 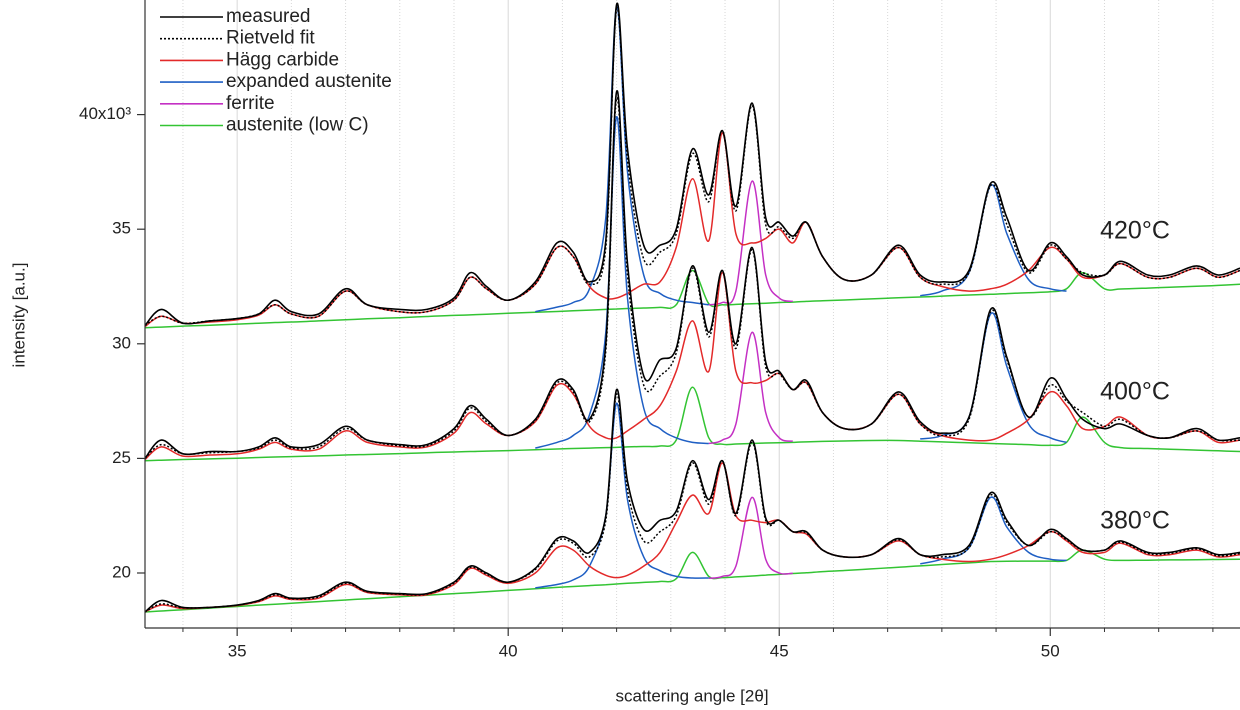 I want to click on legend-label: expanded austenite, so click(x=309, y=81).